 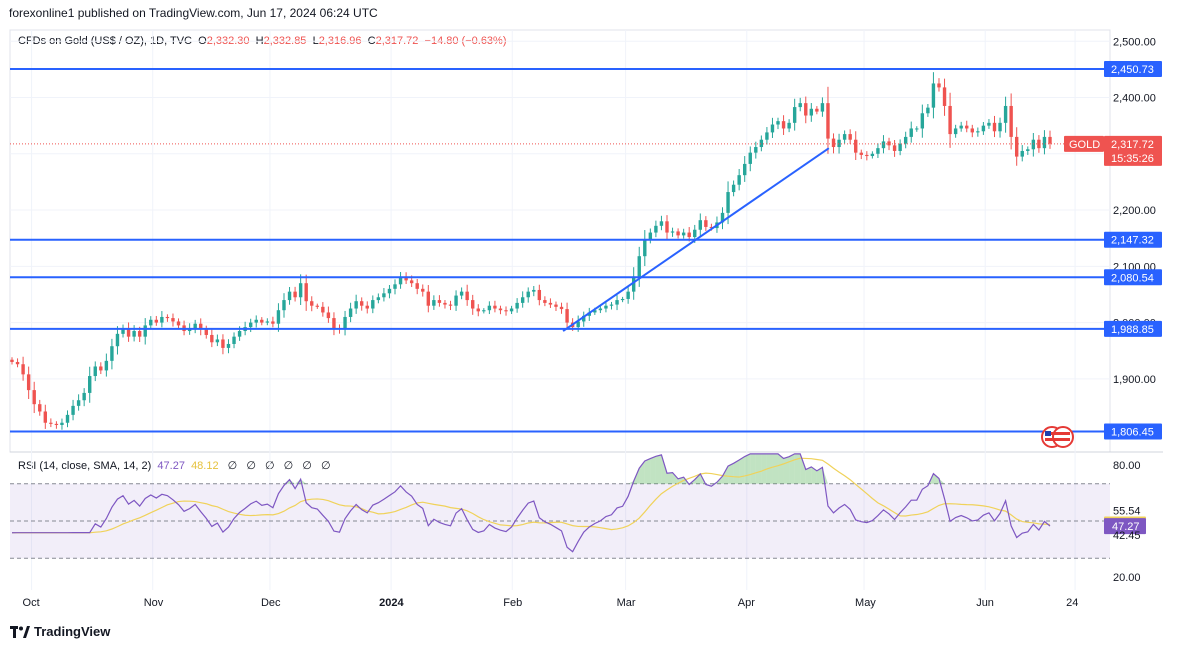 I want to click on rsi-line, so click(x=531, y=503).